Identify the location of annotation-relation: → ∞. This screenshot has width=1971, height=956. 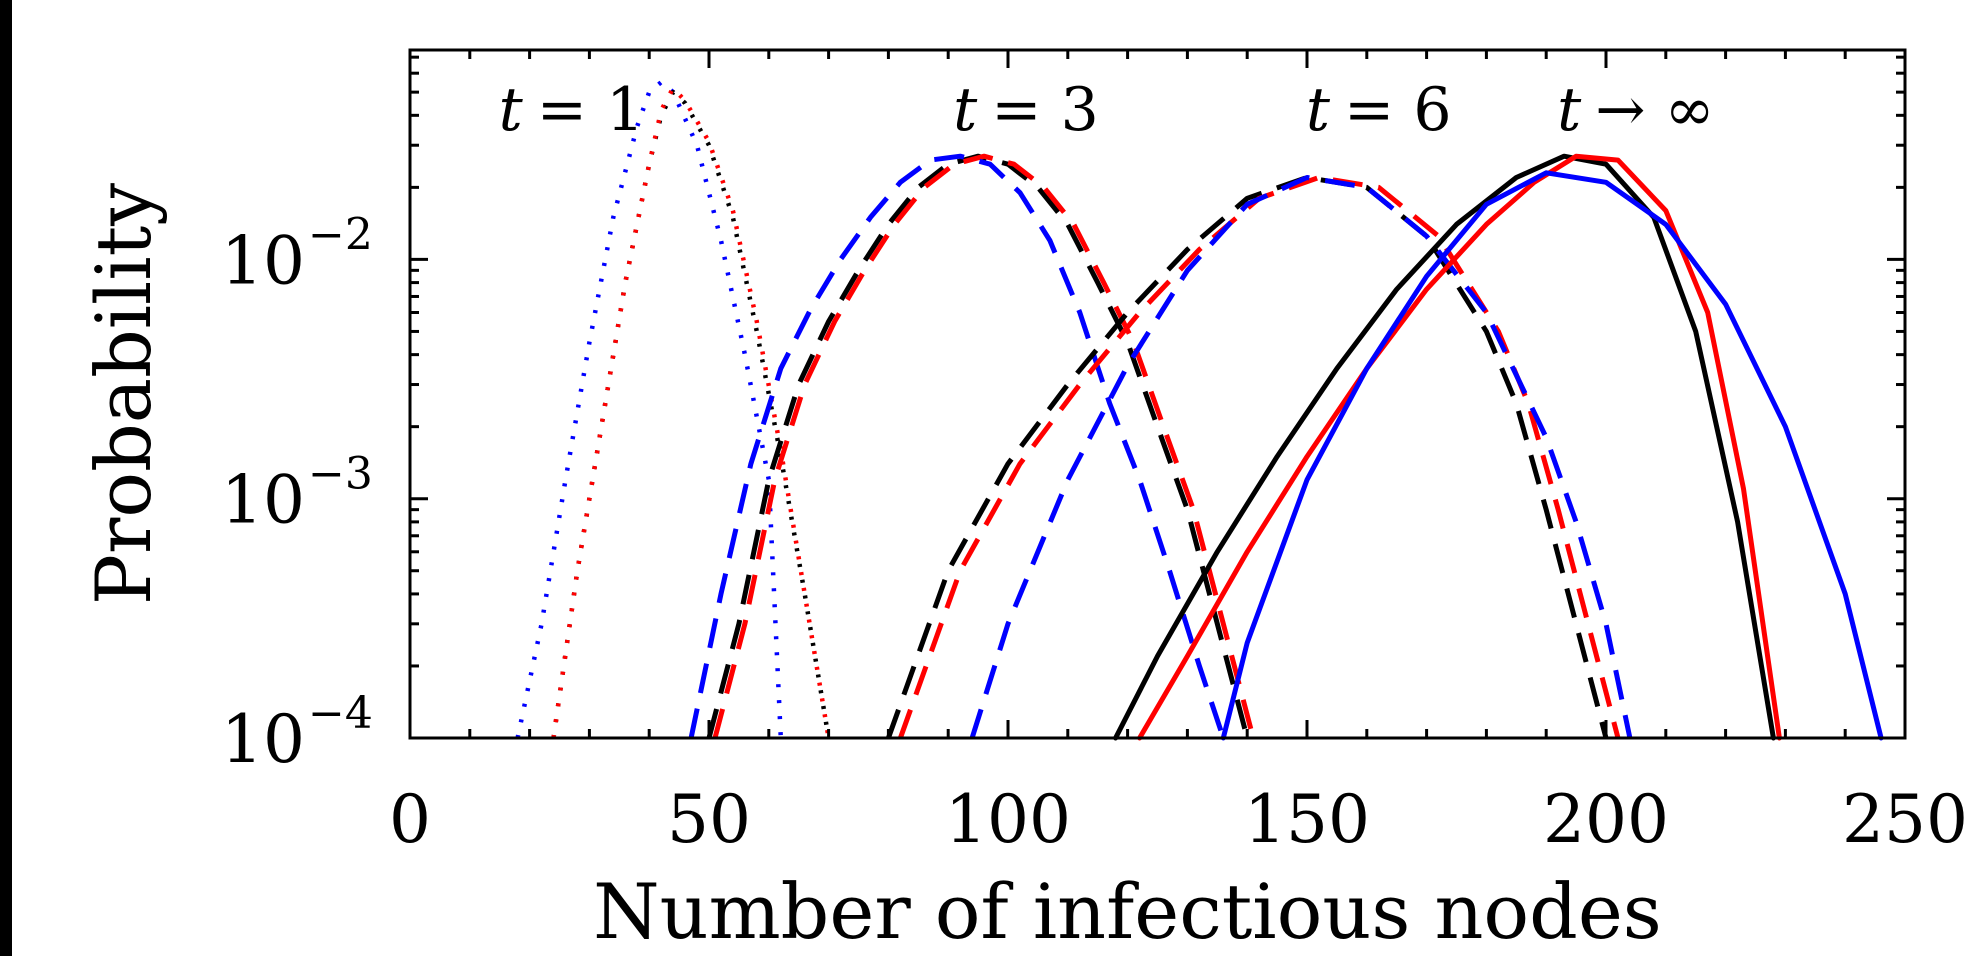
(1654, 110).